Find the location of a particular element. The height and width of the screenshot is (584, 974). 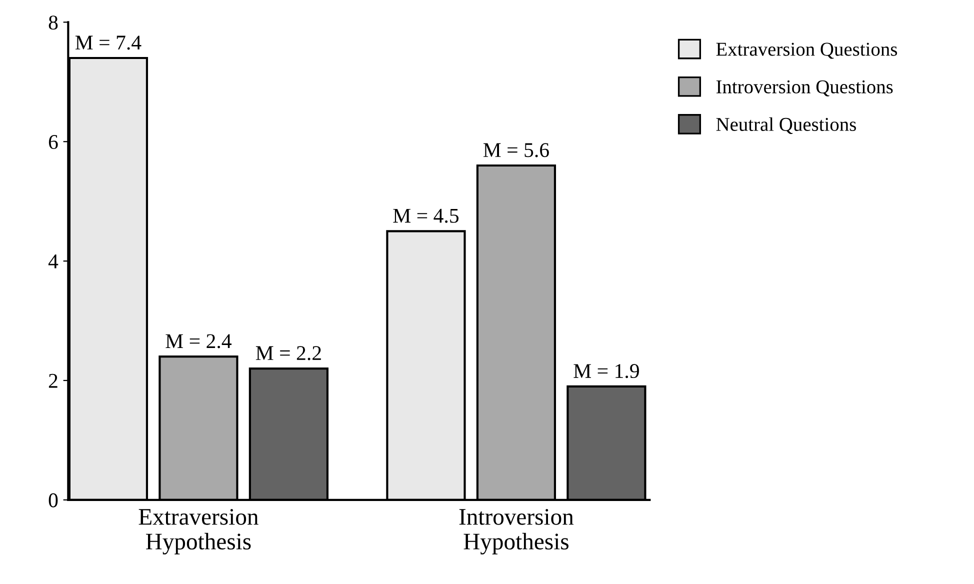

y-tick-label: 4 is located at coordinates (53, 261).